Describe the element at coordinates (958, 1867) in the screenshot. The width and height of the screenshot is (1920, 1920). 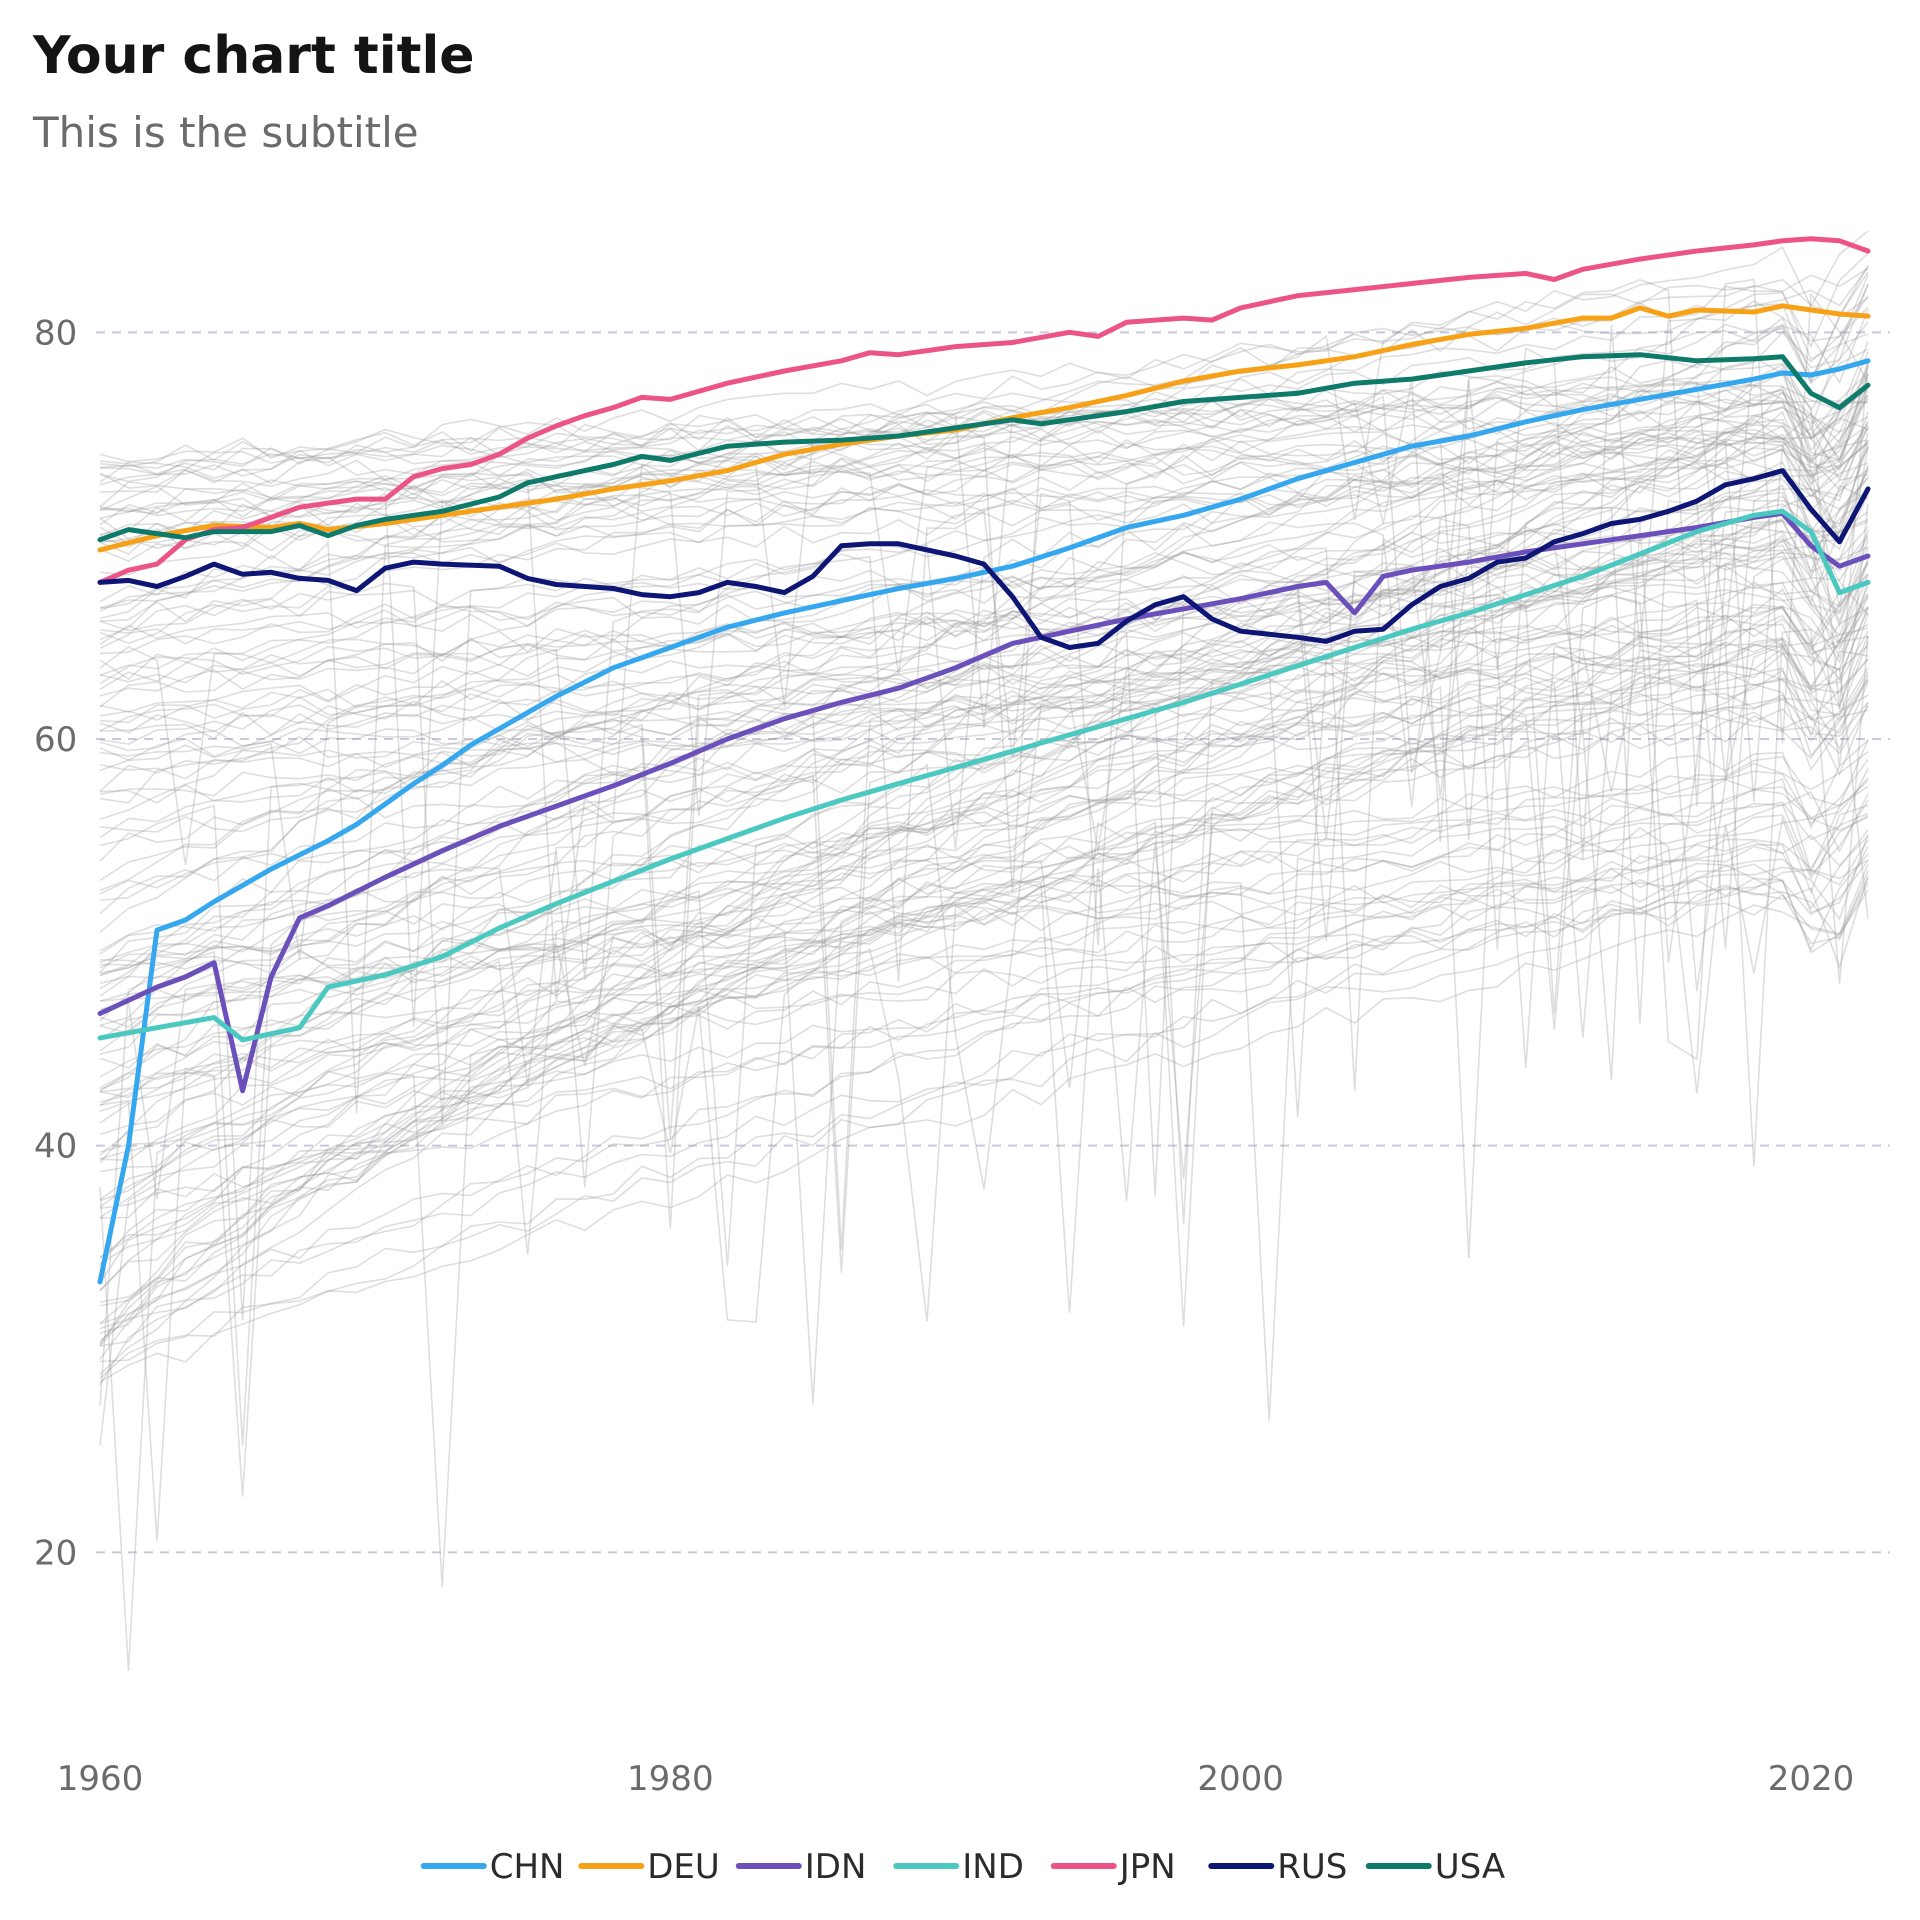
I see `legend-item-ind: IND` at that location.